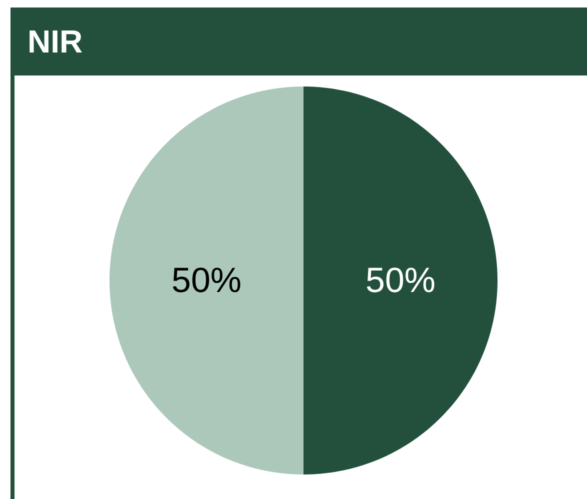  Describe the element at coordinates (55, 42) in the screenshot. I see `chart-title: NIR` at that location.